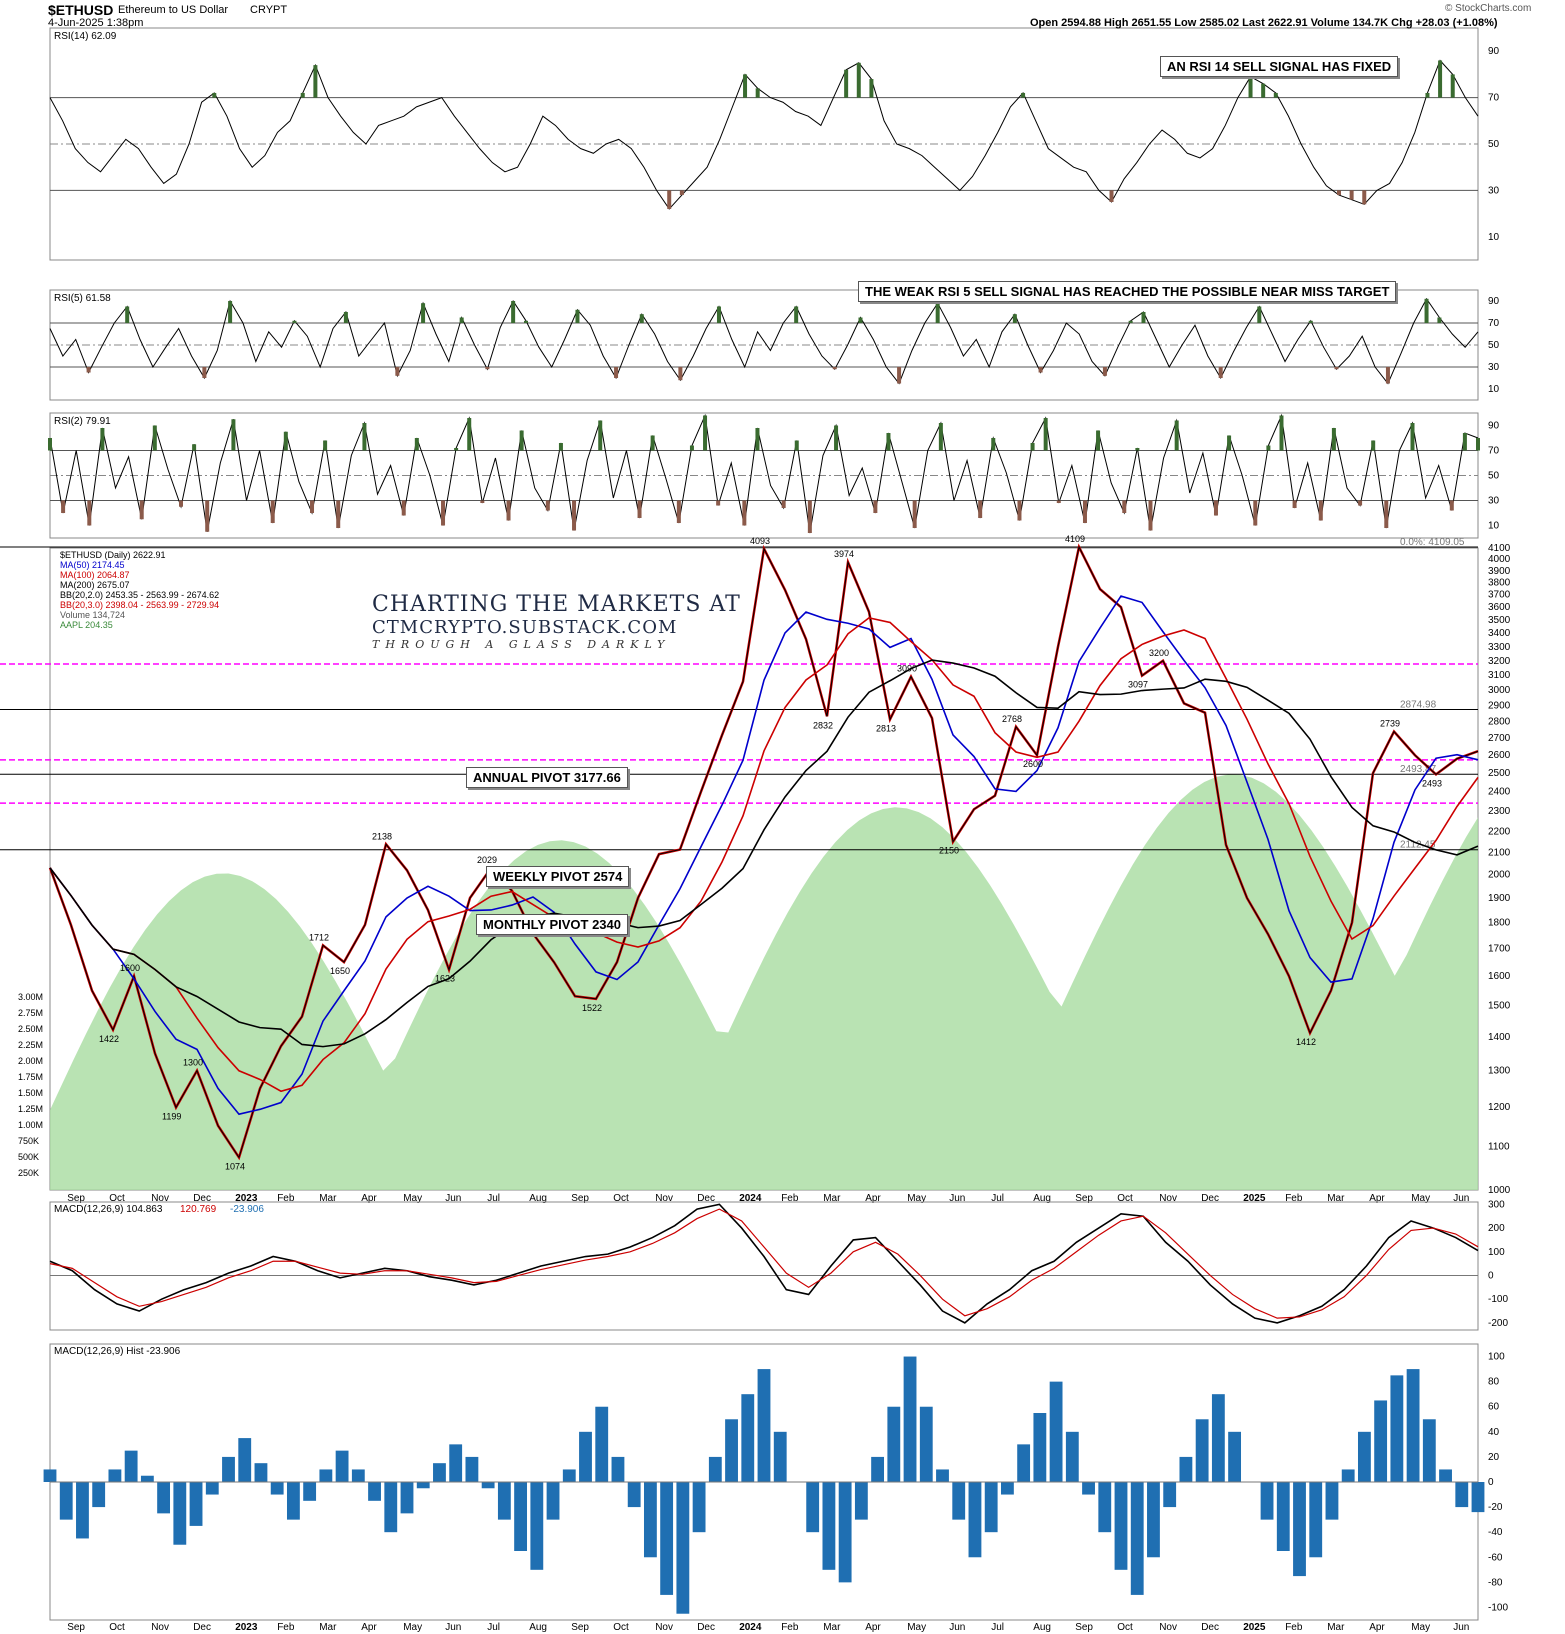  I want to click on x-axis-label-bottom: Aug, so click(1042, 1627).